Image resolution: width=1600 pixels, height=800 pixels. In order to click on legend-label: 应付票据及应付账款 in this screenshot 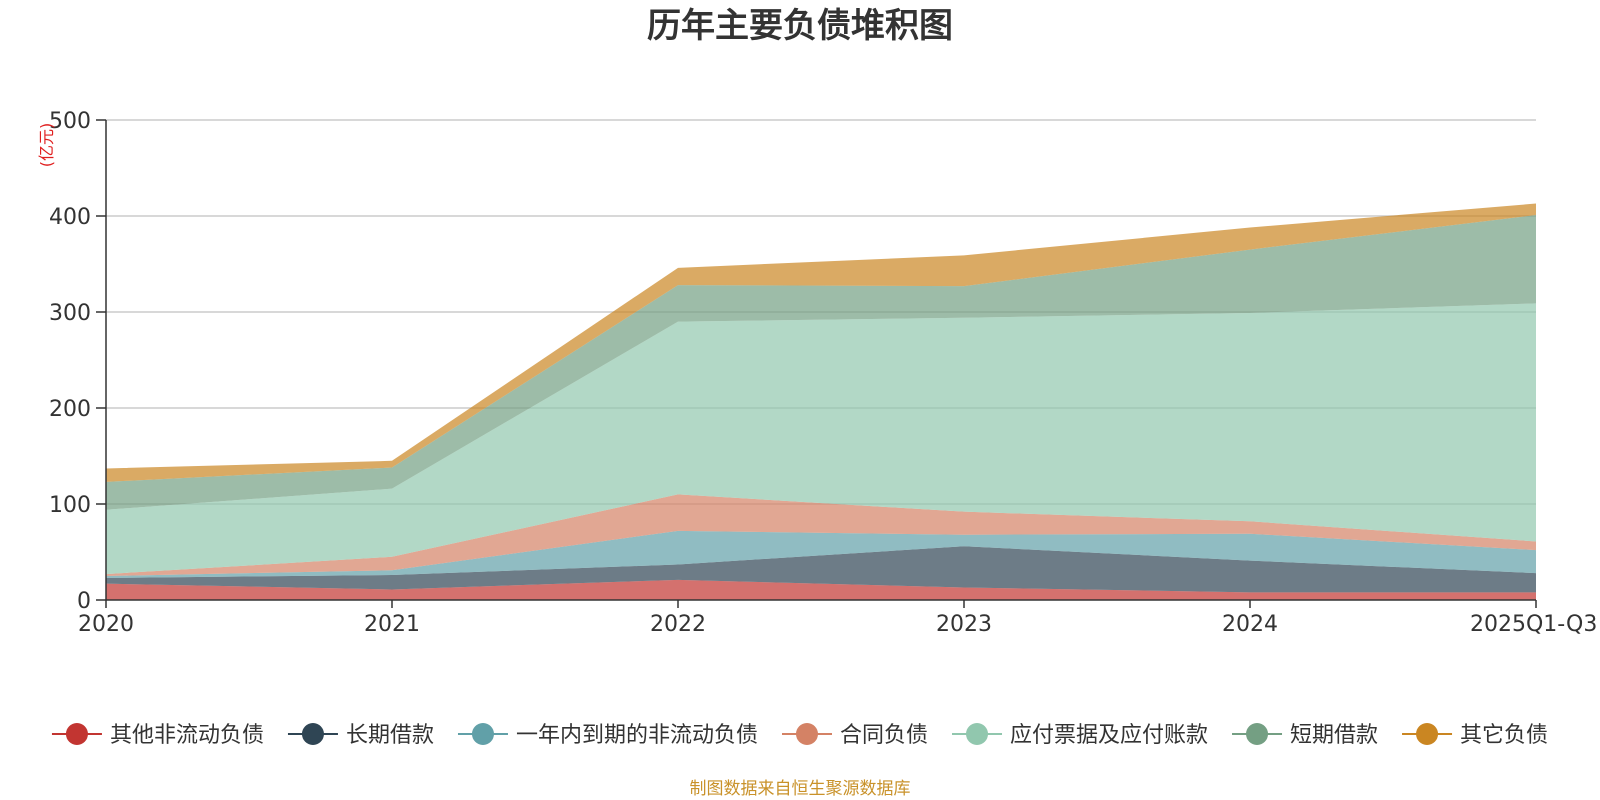, I will do `click(1109, 735)`.